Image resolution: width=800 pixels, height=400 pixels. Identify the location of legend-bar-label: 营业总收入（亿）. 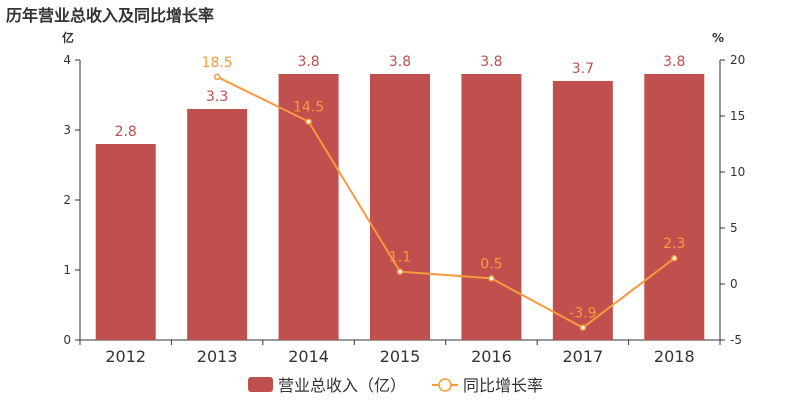
(342, 385).